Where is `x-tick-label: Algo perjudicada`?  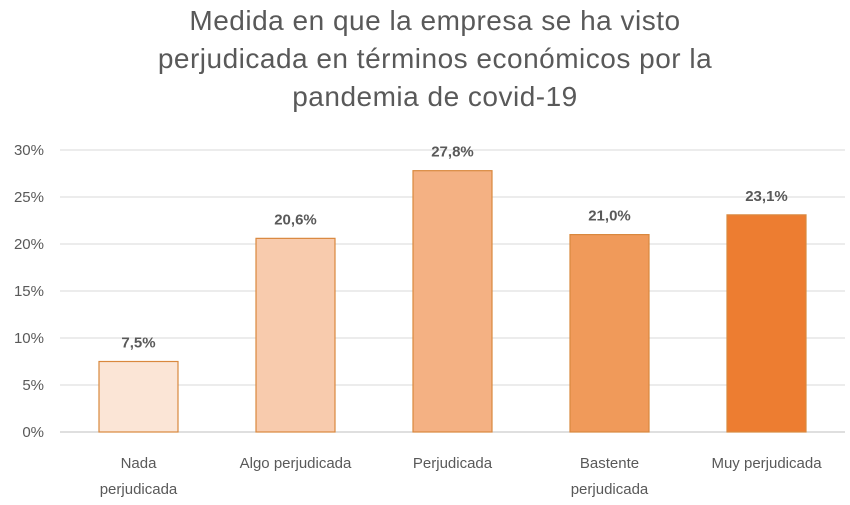
x-tick-label: Algo perjudicada is located at coordinates (296, 463).